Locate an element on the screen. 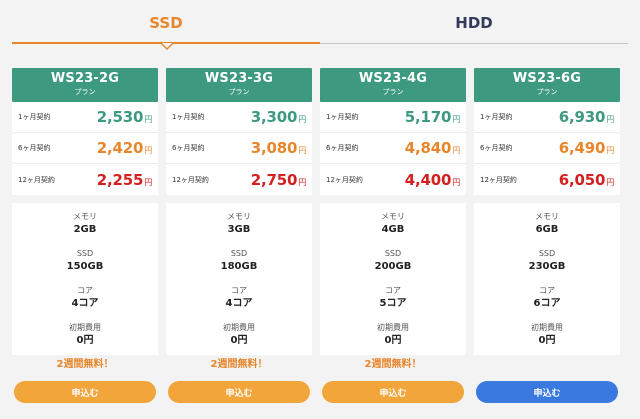 The height and width of the screenshot is (419, 640). price-value: 2,420円 is located at coordinates (124, 148).